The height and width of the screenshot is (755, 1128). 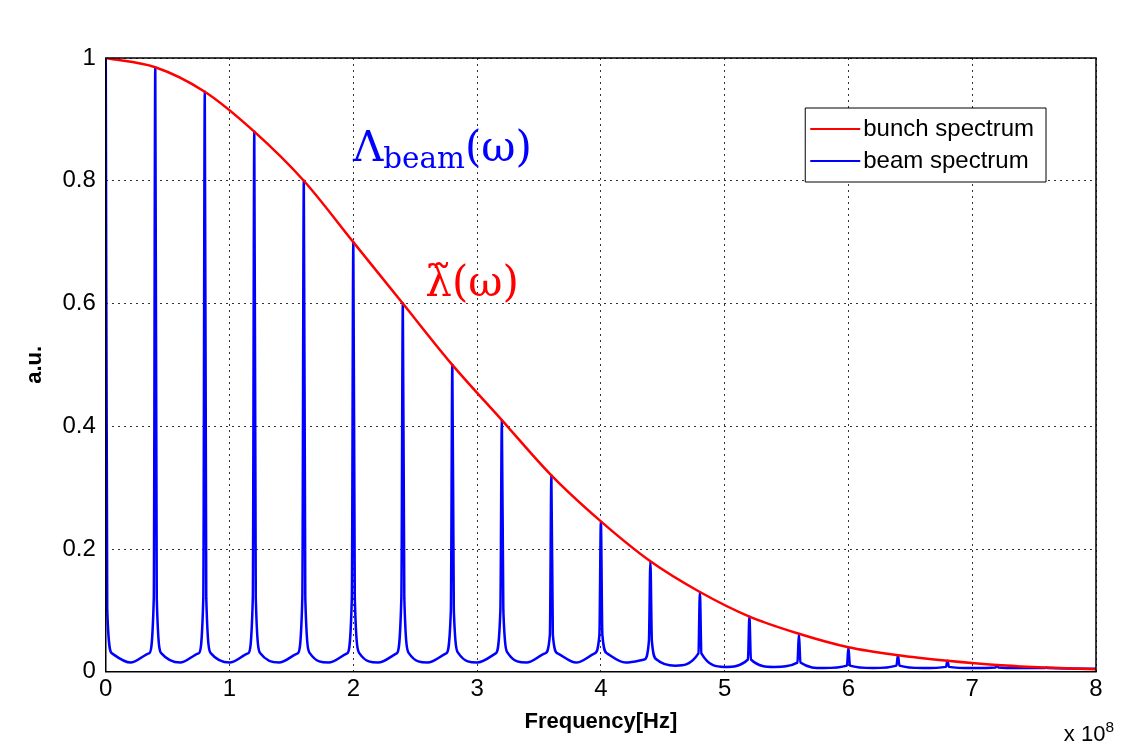 What do you see at coordinates (79, 547) in the screenshot?
I see `y-tick-label: 0.2` at bounding box center [79, 547].